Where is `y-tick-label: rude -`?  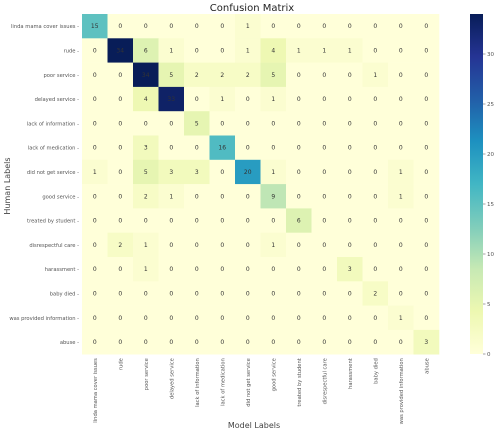 y-tick-label: rude - is located at coordinates (72, 51).